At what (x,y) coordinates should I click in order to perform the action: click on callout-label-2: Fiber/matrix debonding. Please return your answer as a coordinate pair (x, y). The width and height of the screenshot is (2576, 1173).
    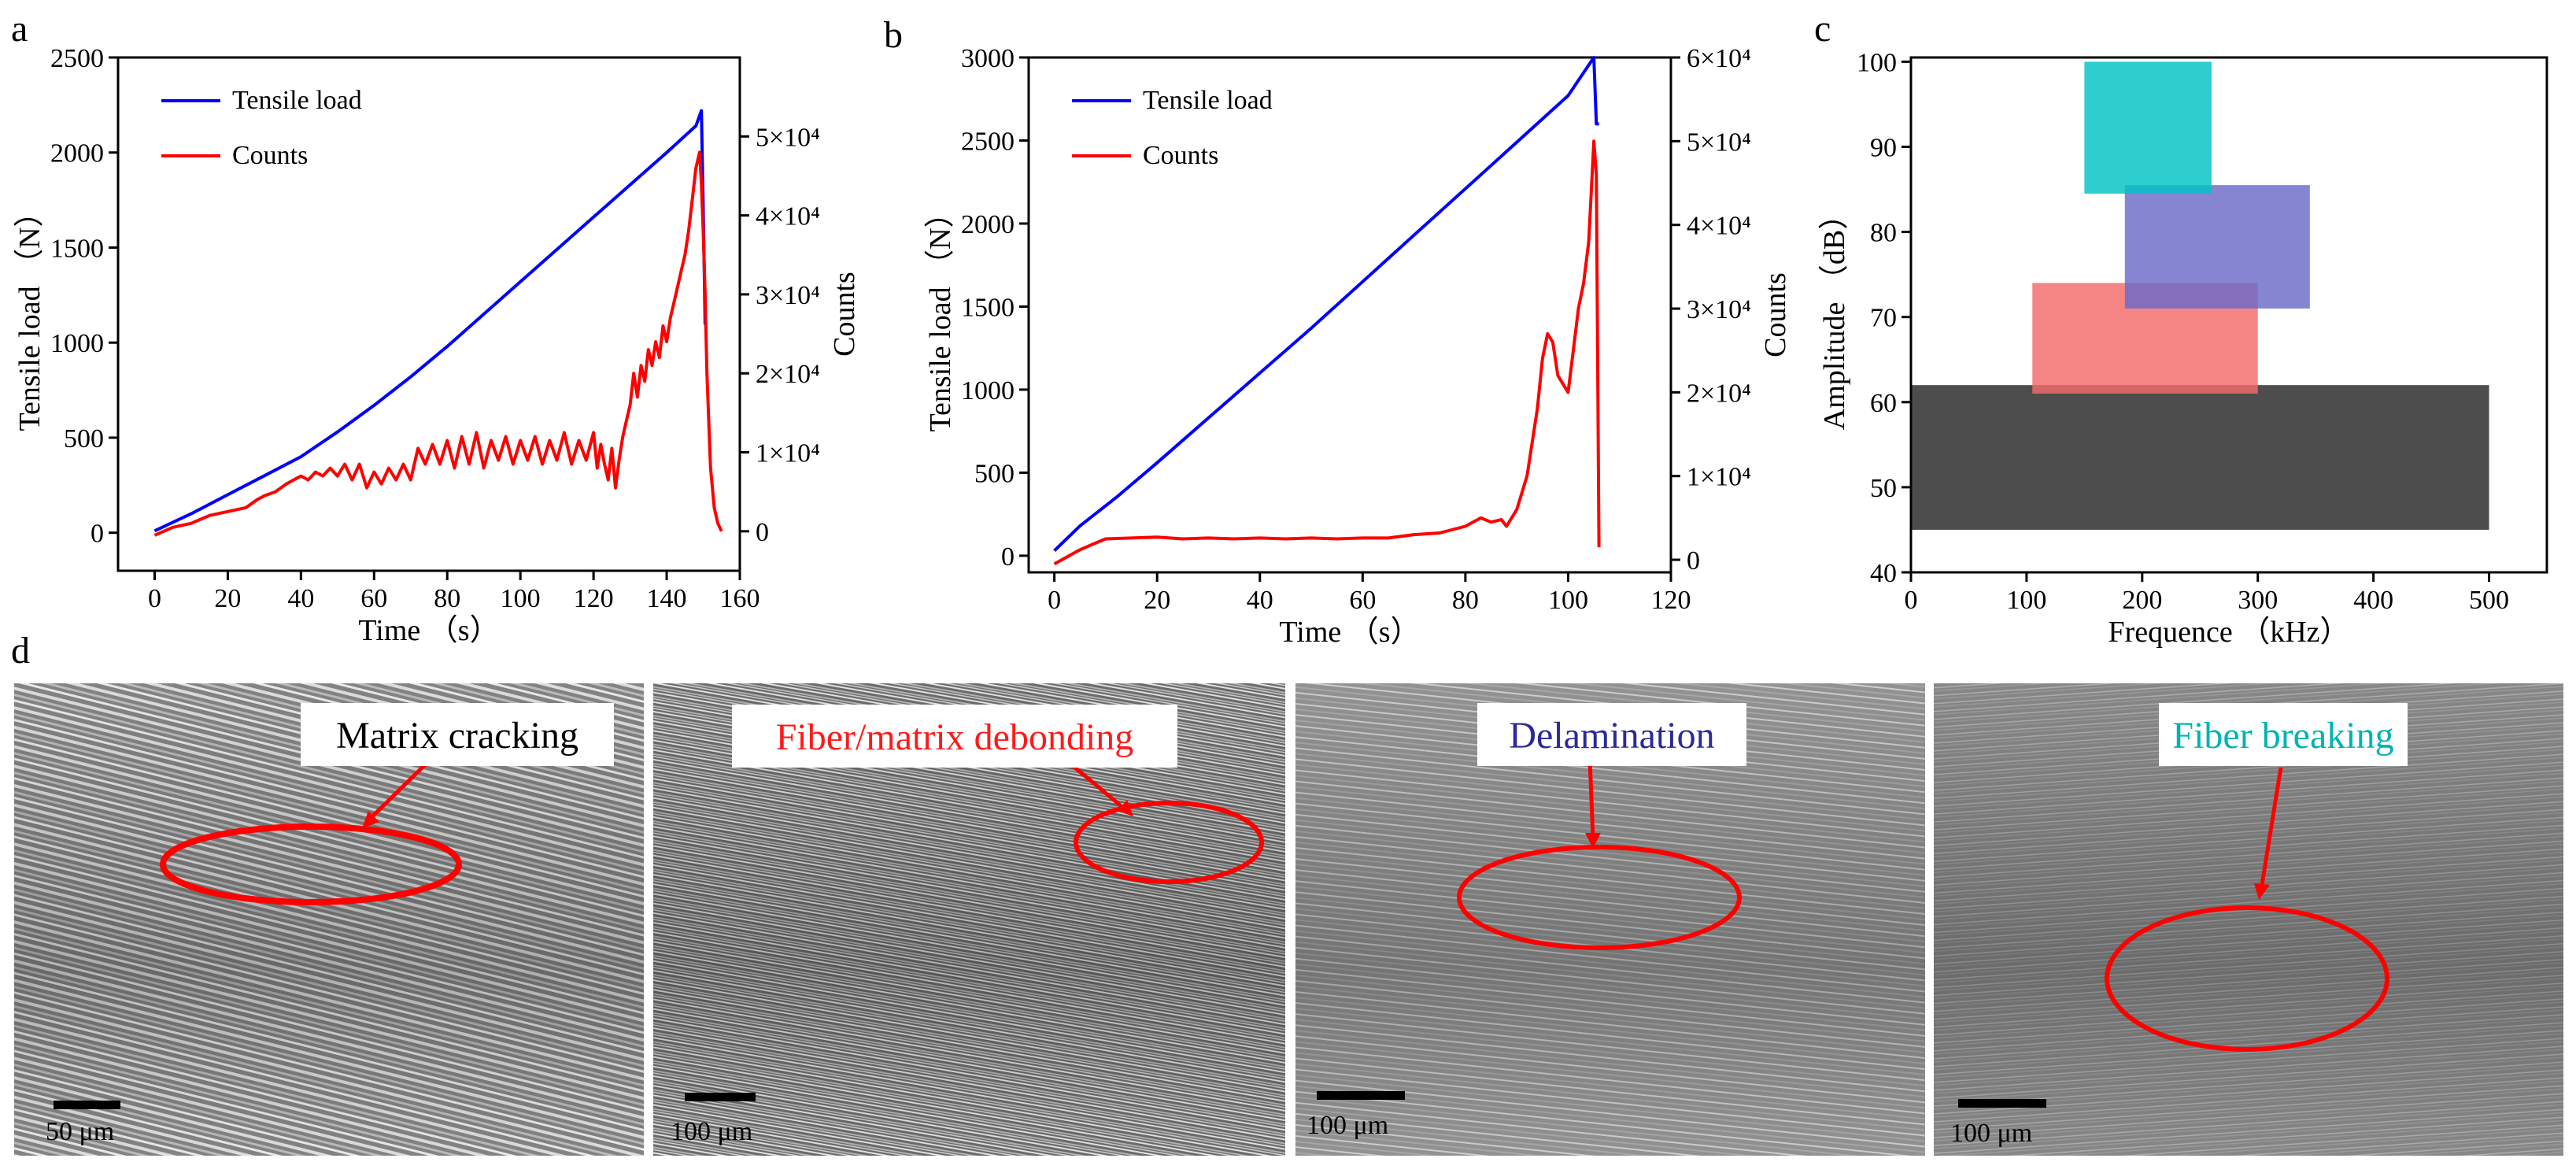
    Looking at the image, I should click on (955, 737).